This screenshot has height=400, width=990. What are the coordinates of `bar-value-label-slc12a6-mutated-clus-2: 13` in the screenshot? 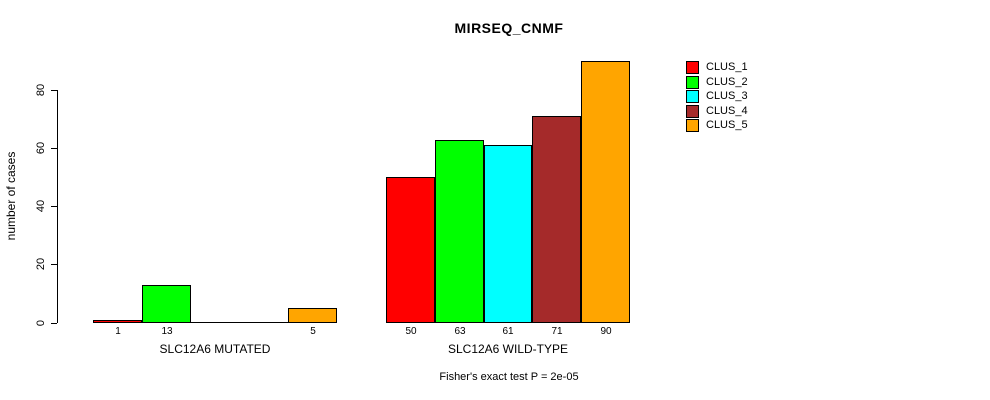 It's located at (167, 331).